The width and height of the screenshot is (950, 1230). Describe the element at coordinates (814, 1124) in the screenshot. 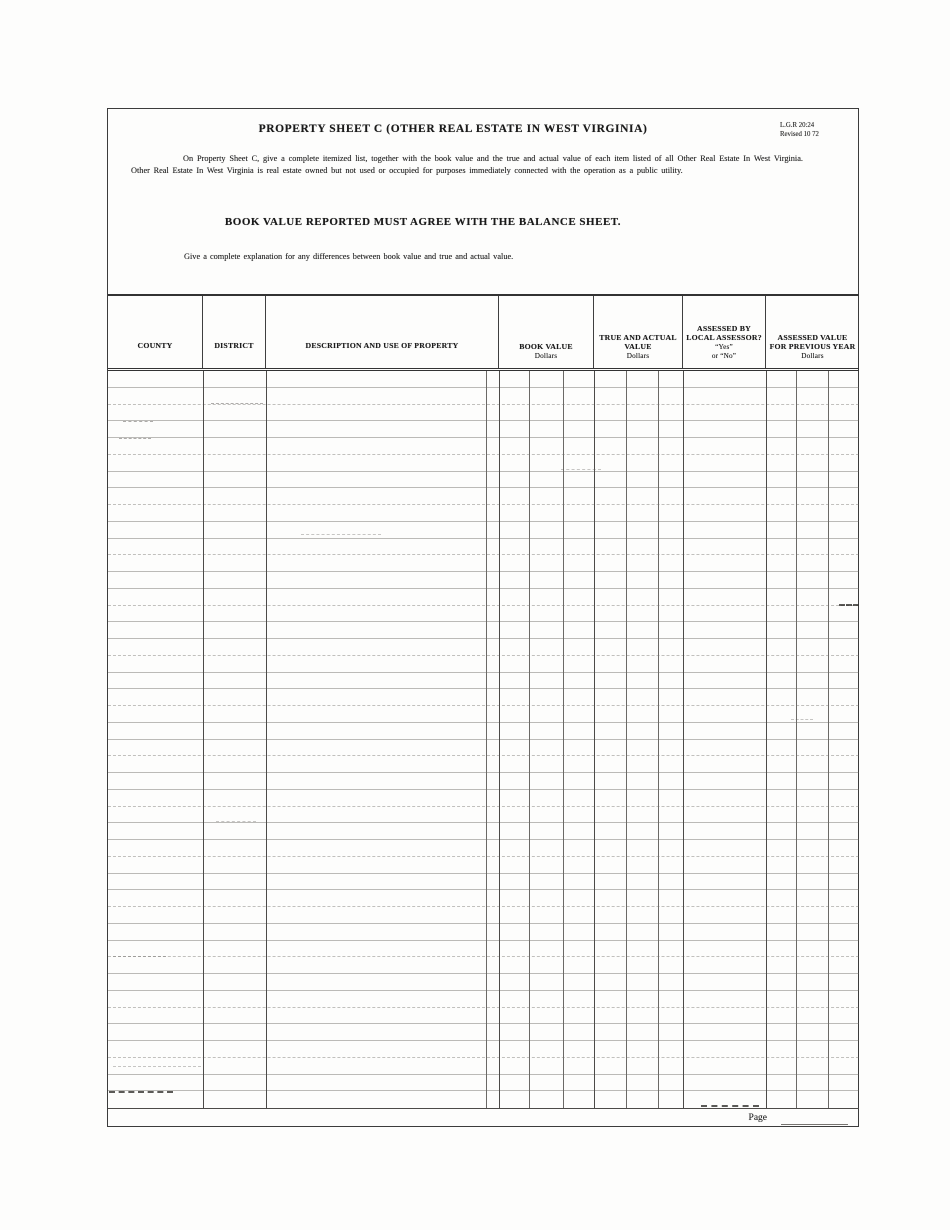

I see `page-number-blank` at that location.